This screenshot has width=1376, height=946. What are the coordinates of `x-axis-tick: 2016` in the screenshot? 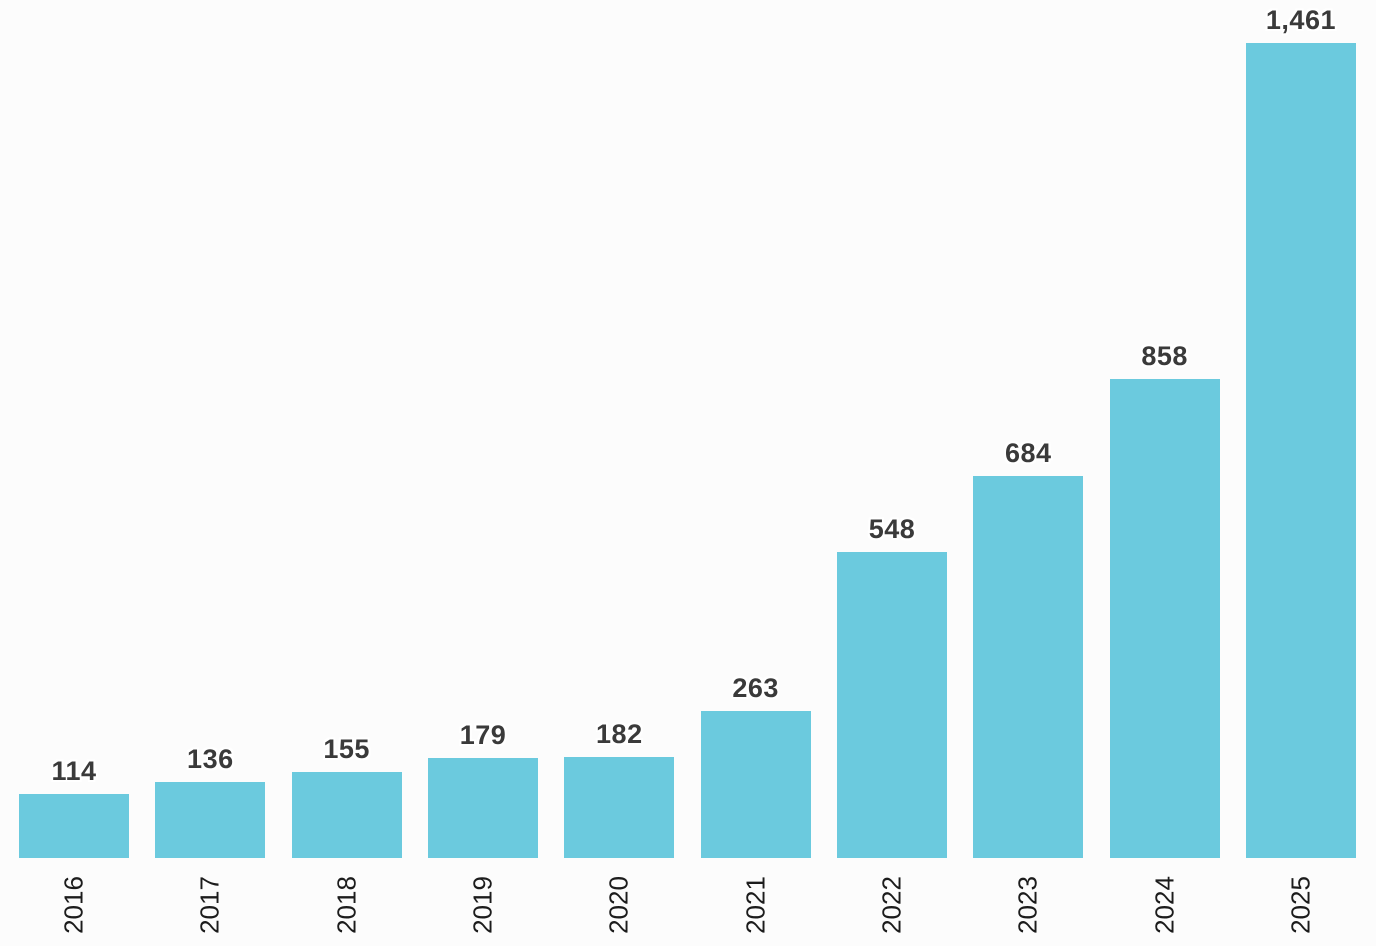 It's located at (74, 902).